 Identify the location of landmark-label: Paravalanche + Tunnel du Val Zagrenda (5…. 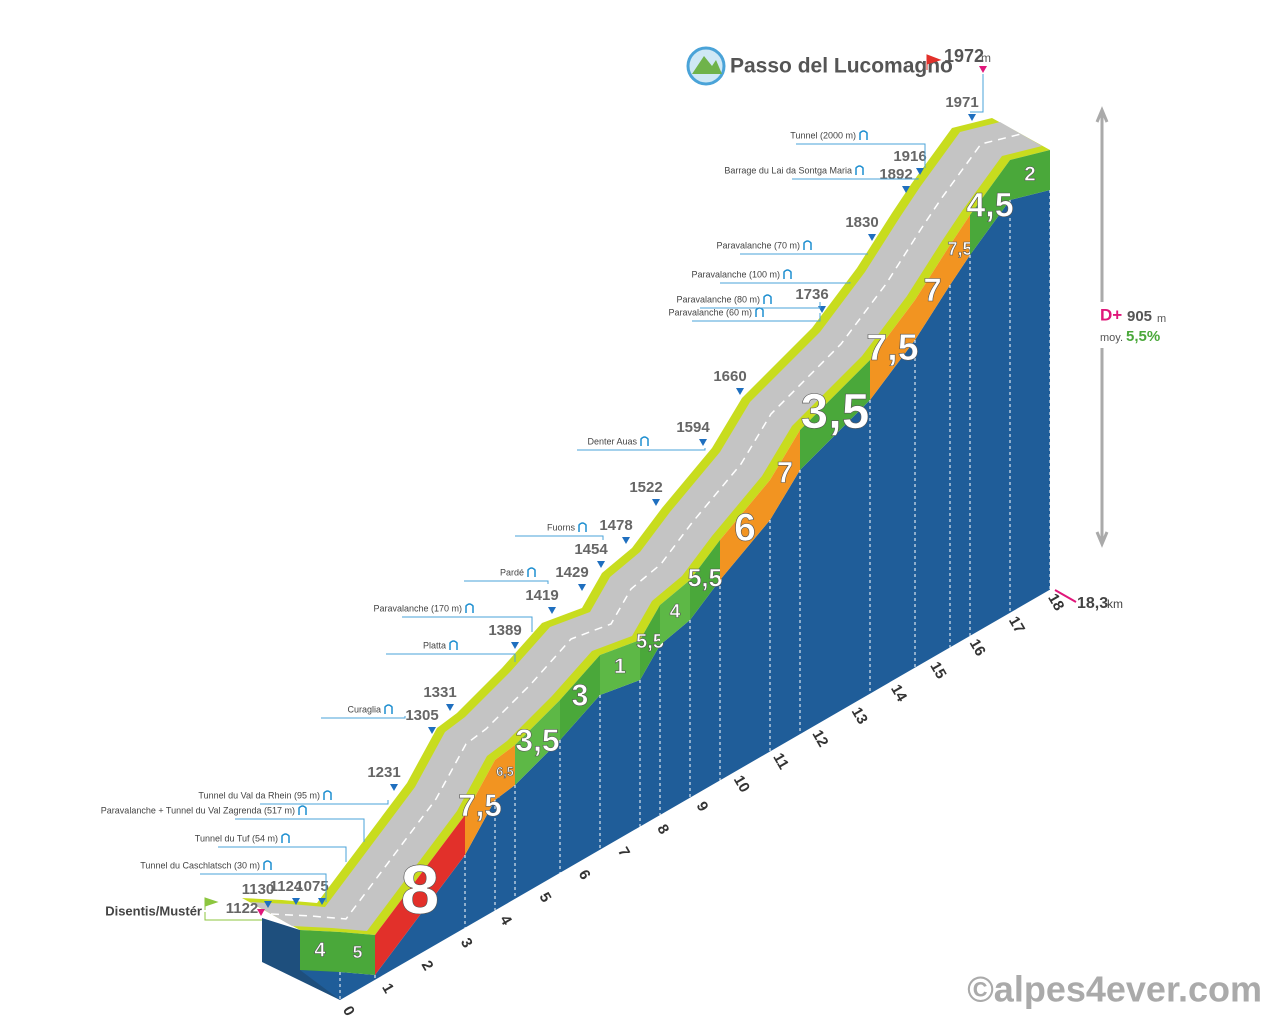
(198, 810).